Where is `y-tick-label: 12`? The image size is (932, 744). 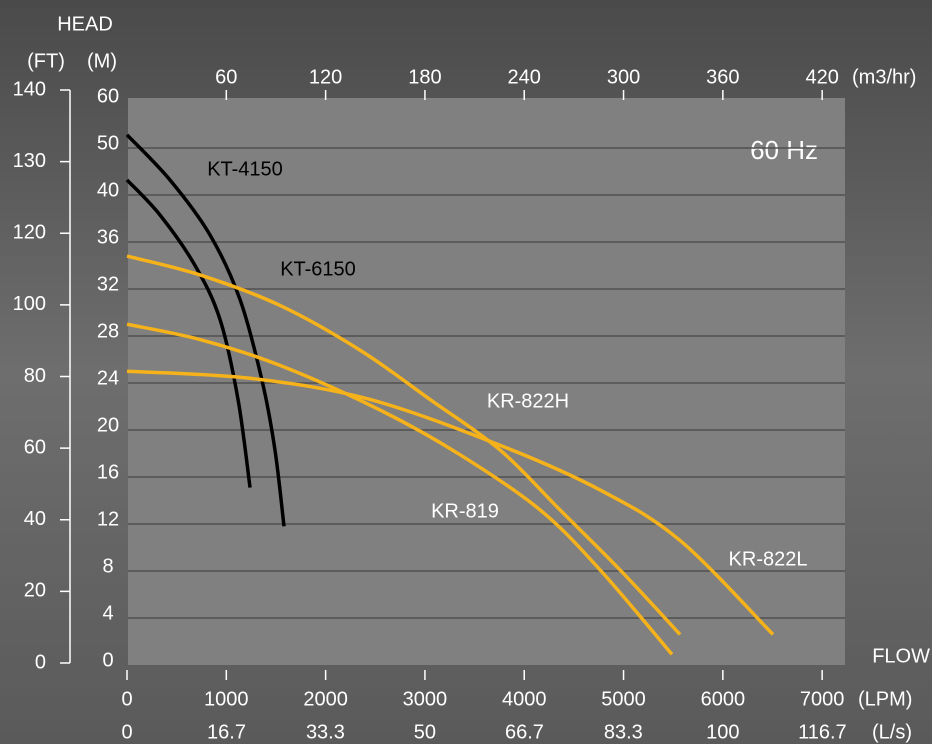 y-tick-label: 12 is located at coordinates (108, 519).